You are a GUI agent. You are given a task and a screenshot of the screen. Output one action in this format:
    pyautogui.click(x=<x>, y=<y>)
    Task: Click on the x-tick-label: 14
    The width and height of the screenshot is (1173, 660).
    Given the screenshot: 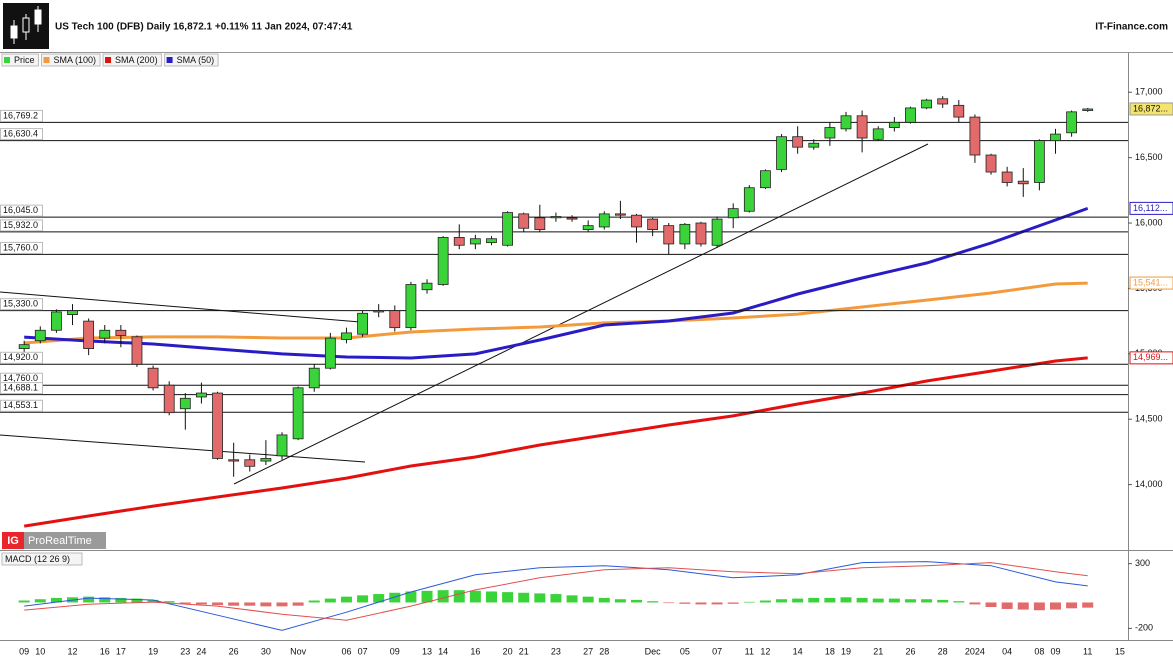 What is the action you would take?
    pyautogui.click(x=798, y=651)
    